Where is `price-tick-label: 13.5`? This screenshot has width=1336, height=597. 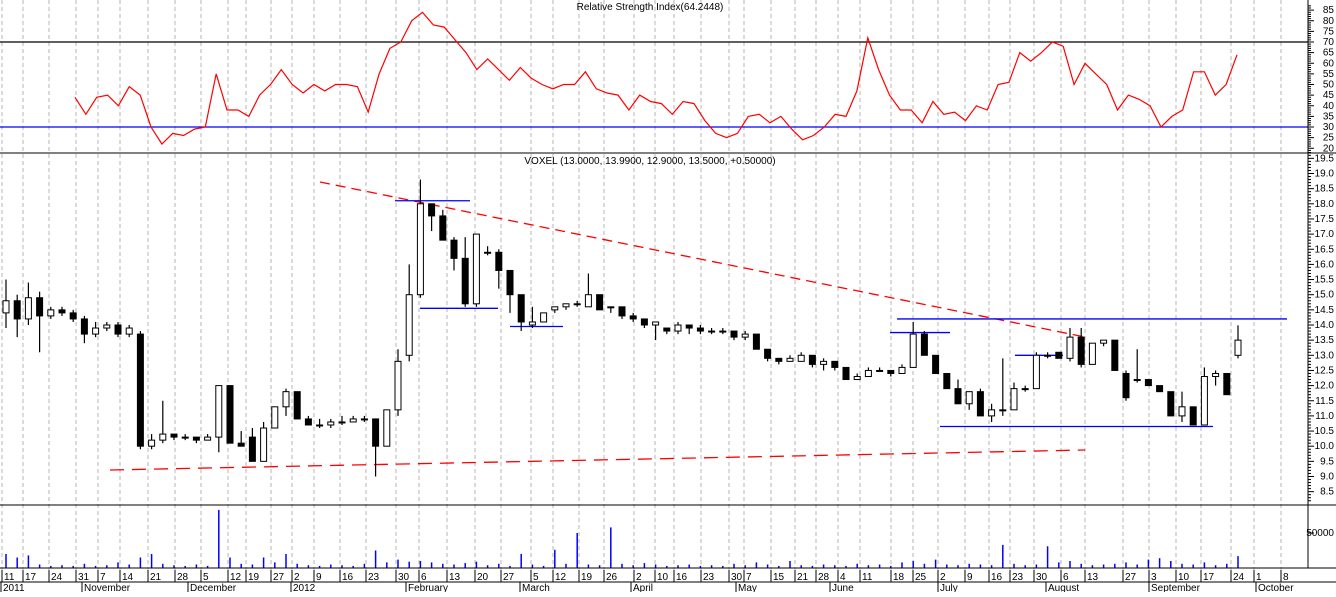
price-tick-label: 13.5 is located at coordinates (1325, 340).